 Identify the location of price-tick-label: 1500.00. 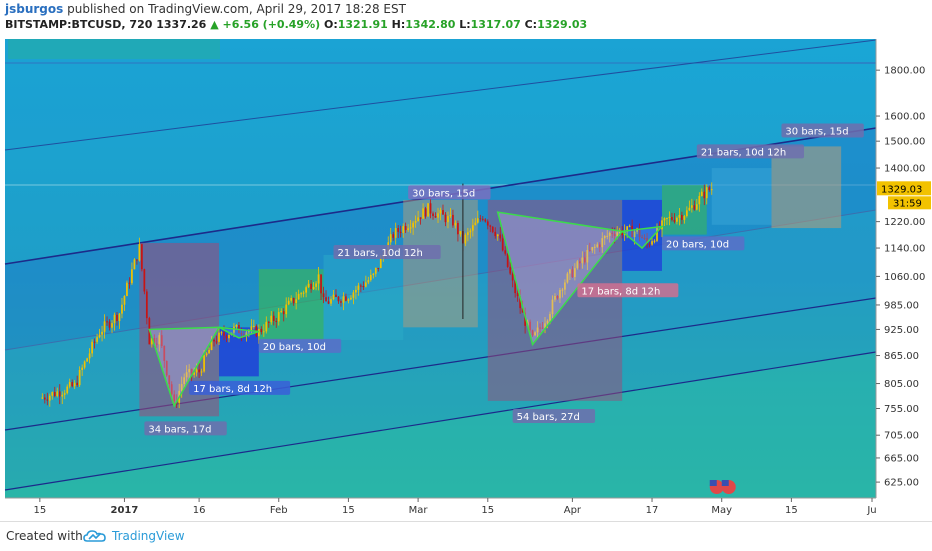
(904, 142).